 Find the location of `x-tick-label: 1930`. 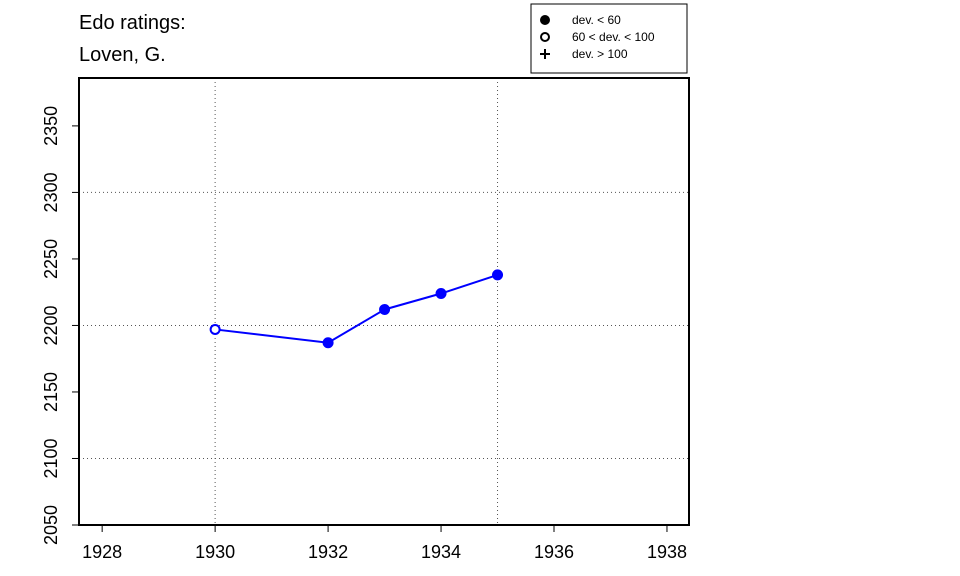

x-tick-label: 1930 is located at coordinates (215, 552).